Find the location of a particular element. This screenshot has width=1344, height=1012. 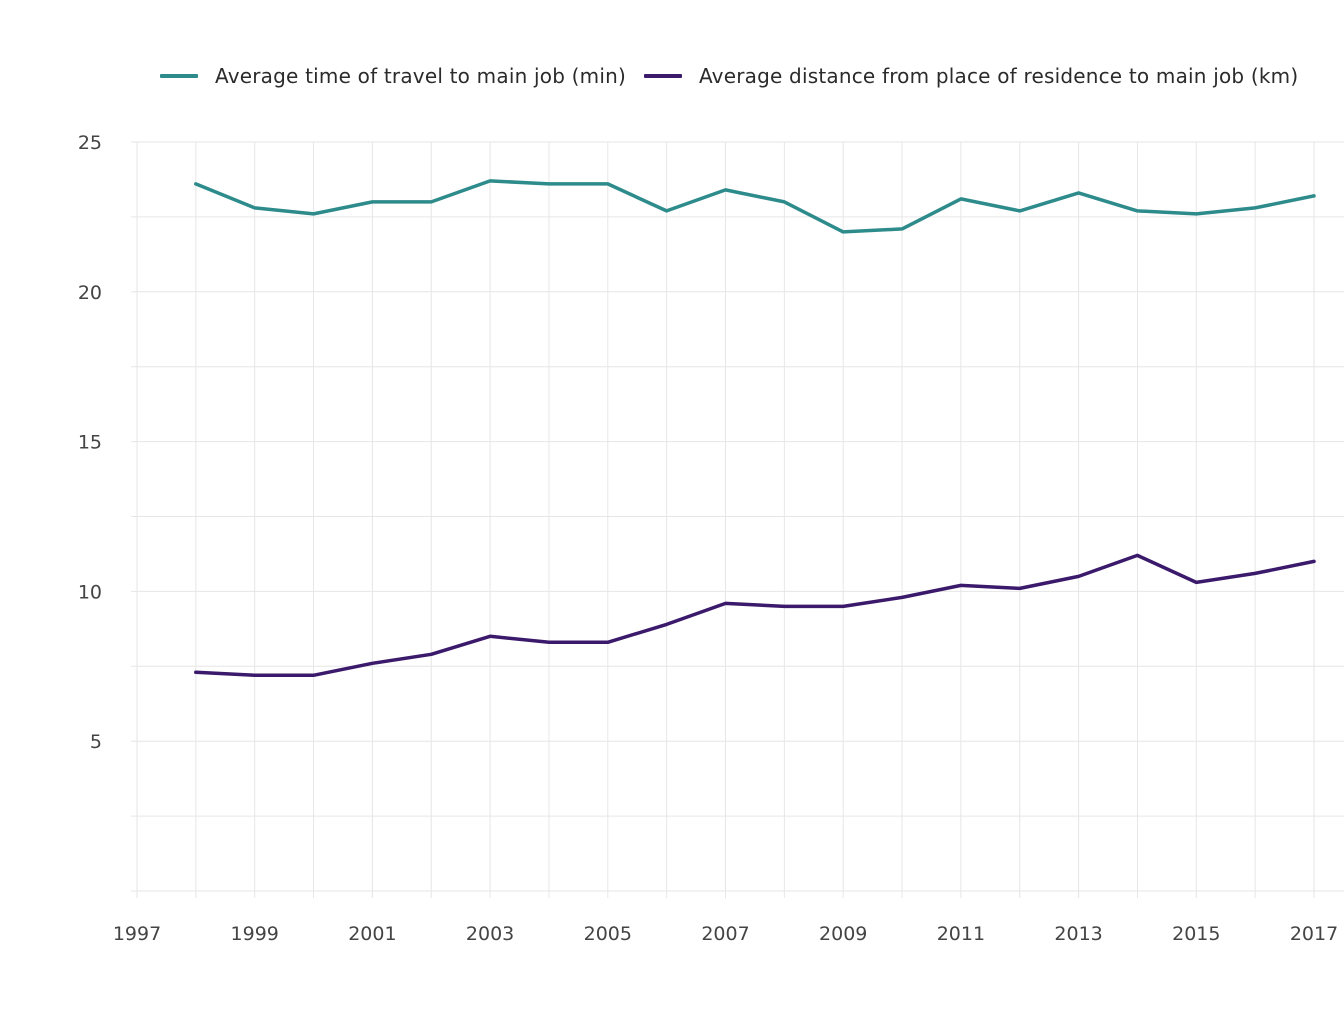

x-tick-label: 2003 is located at coordinates (490, 934).